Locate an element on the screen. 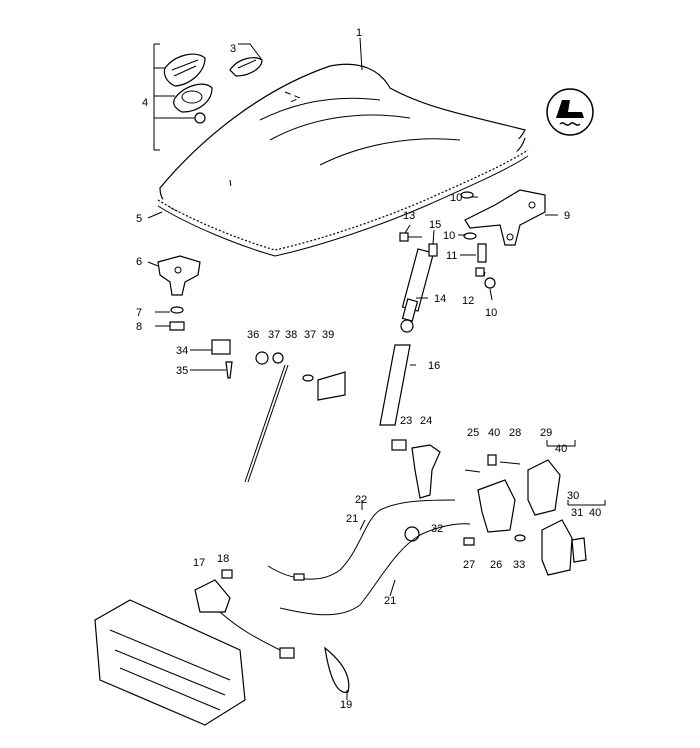 This screenshot has height=748, width=700. label-39: 39 is located at coordinates (328, 335).